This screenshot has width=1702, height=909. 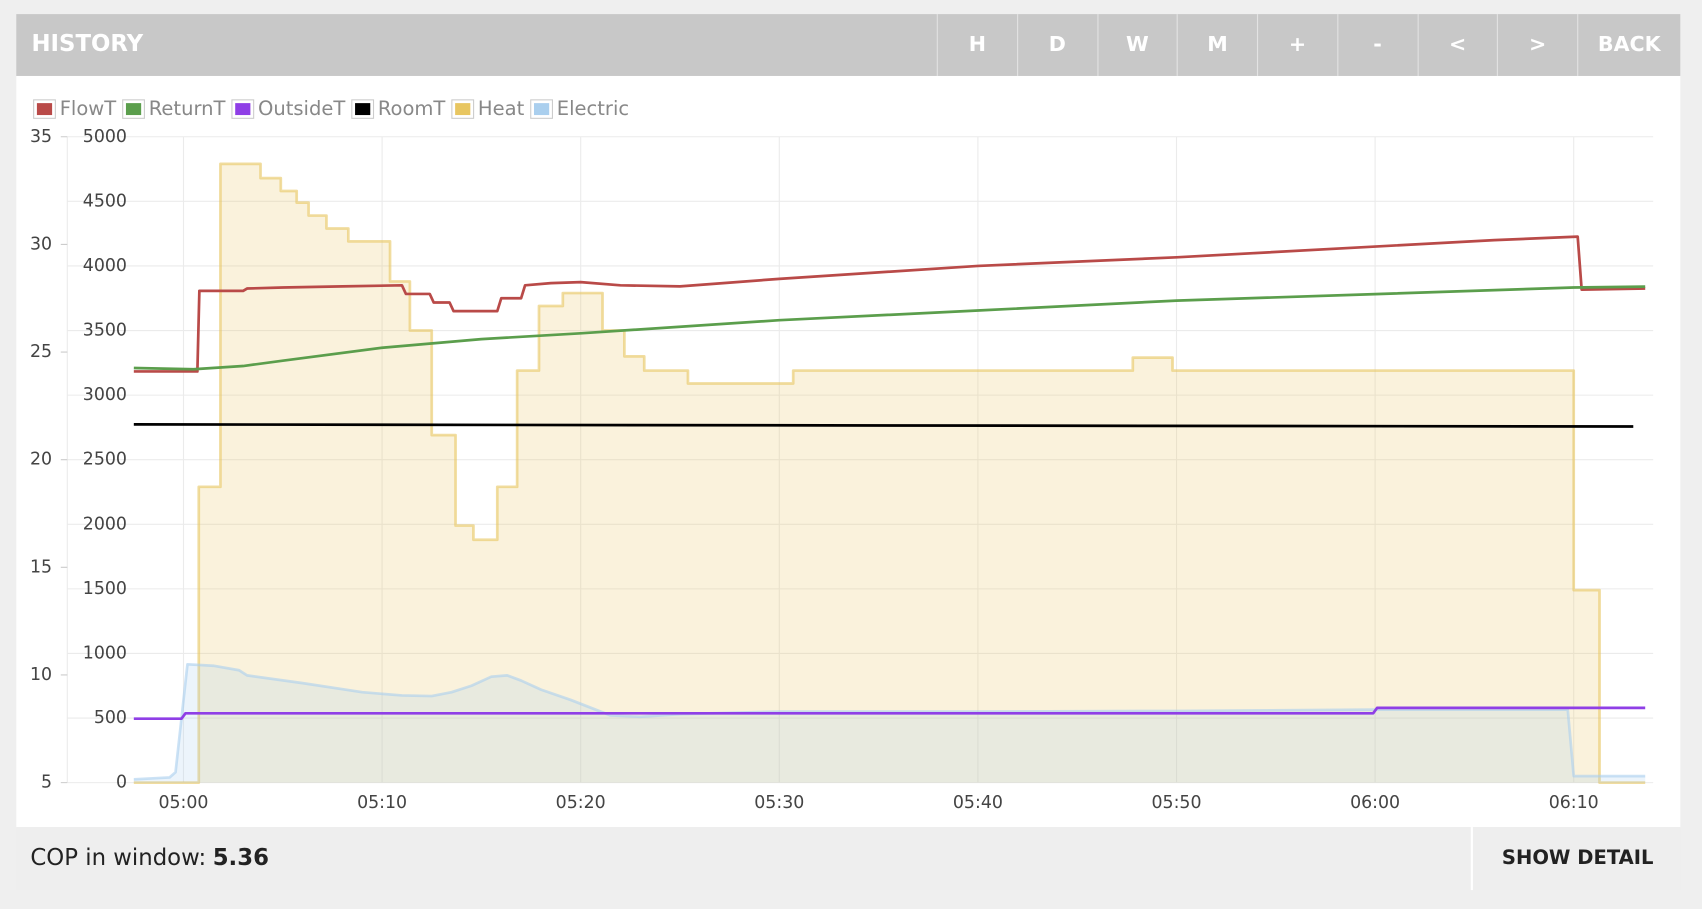 I want to click on y2-tick-label: 1500, so click(x=105, y=589).